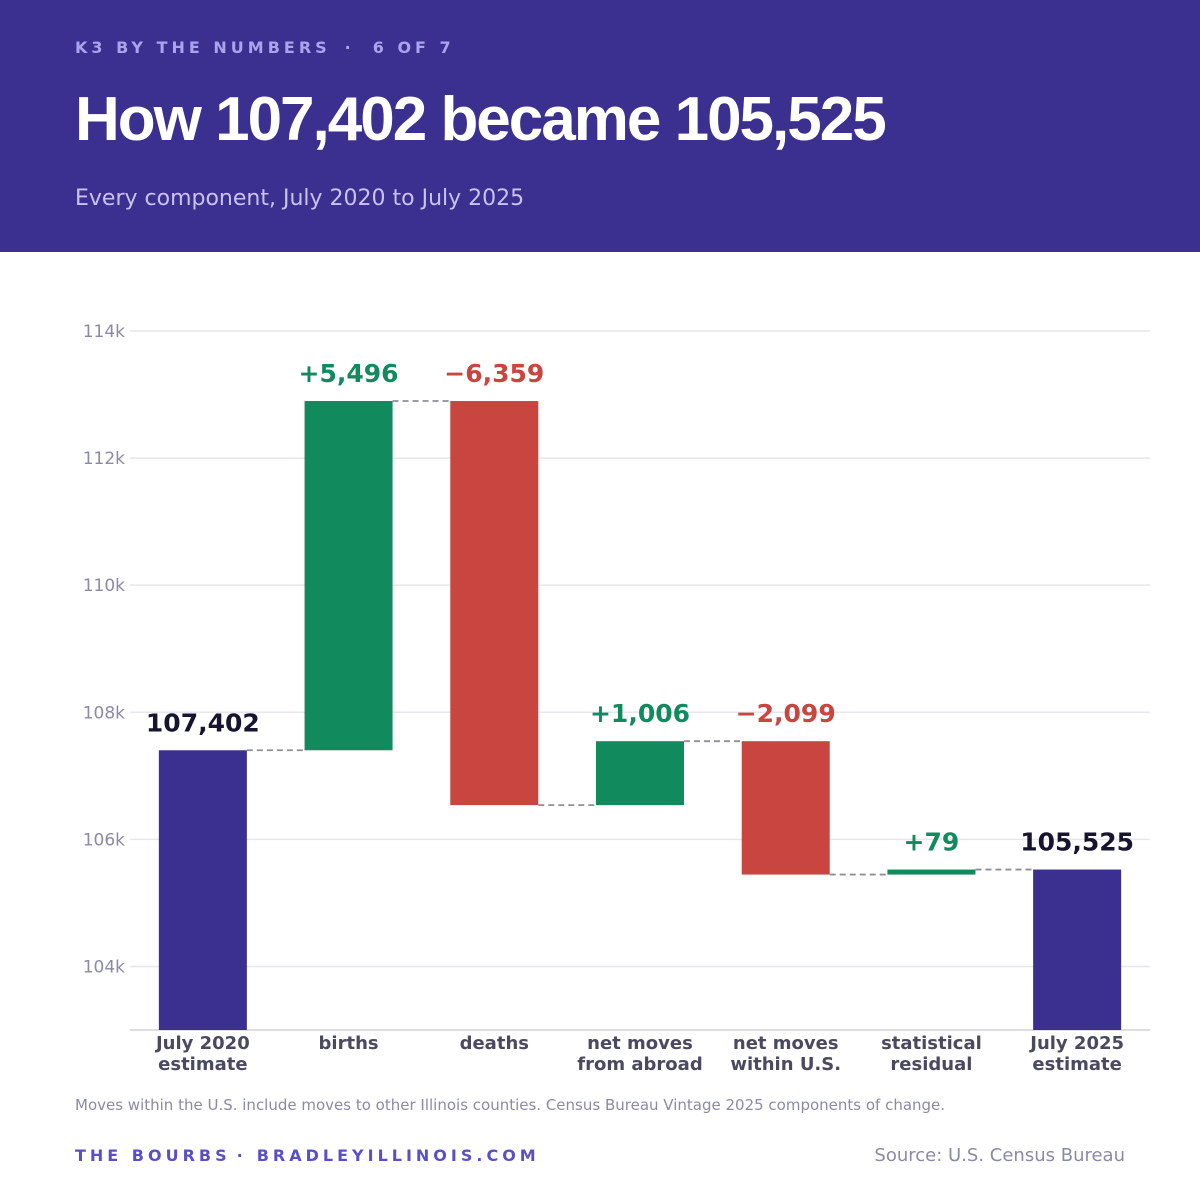 This screenshot has height=1200, width=1200. I want to click on data-label: +5,496, so click(349, 373).